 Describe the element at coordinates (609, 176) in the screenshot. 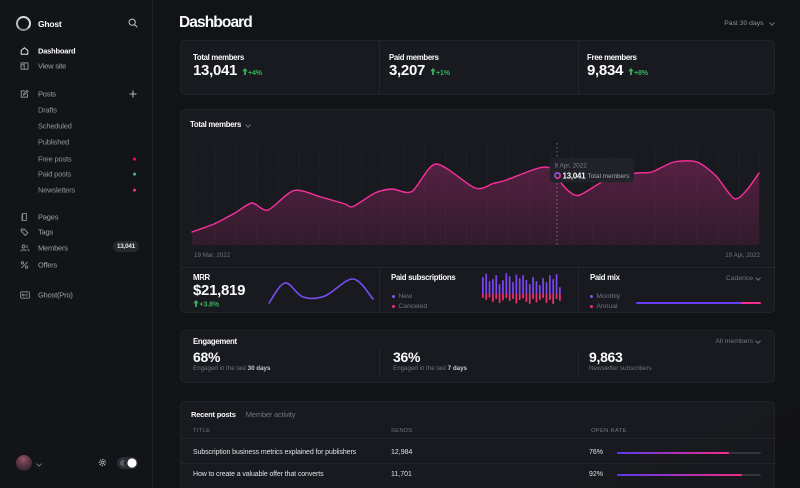

I see `svg-text: Total members` at that location.